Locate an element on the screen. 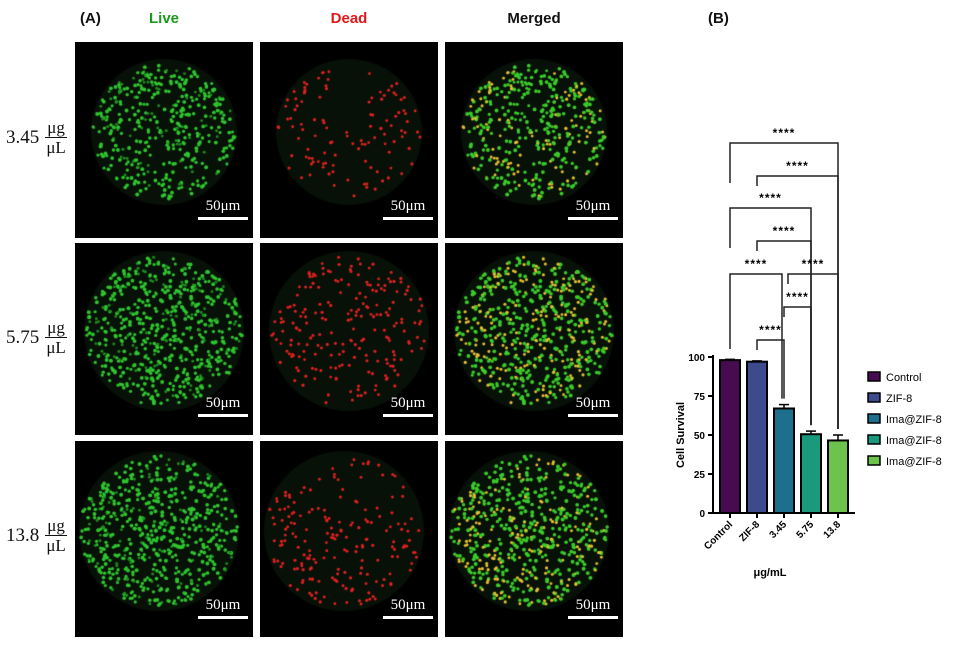 The width and height of the screenshot is (955, 652). panel-a-label: (A) is located at coordinates (90, 18).